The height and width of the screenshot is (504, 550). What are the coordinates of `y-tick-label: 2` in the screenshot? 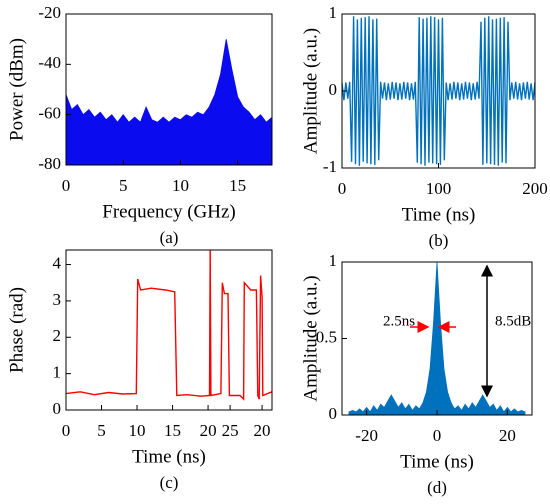 It's located at (57, 335).